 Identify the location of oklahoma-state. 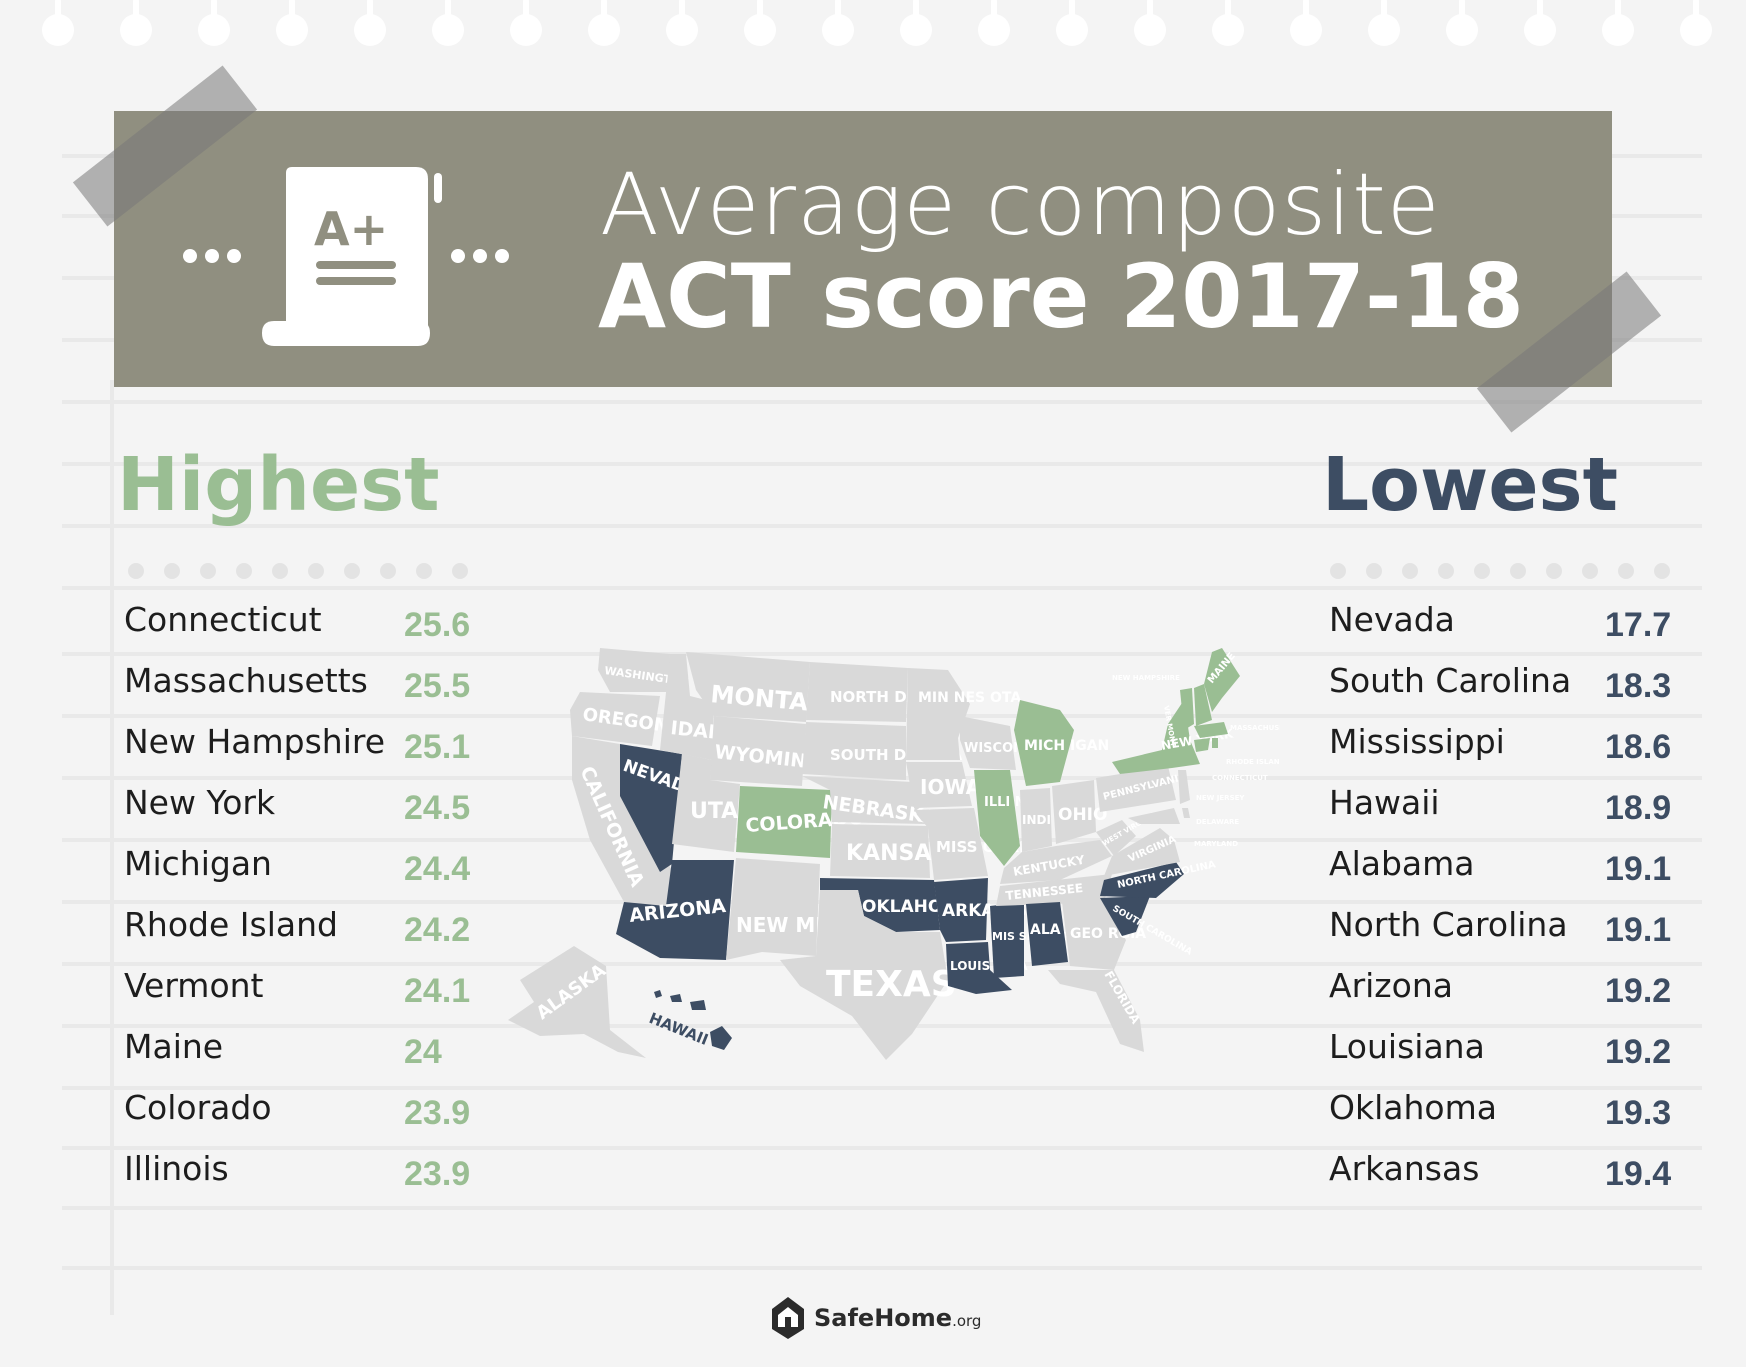
(880, 905).